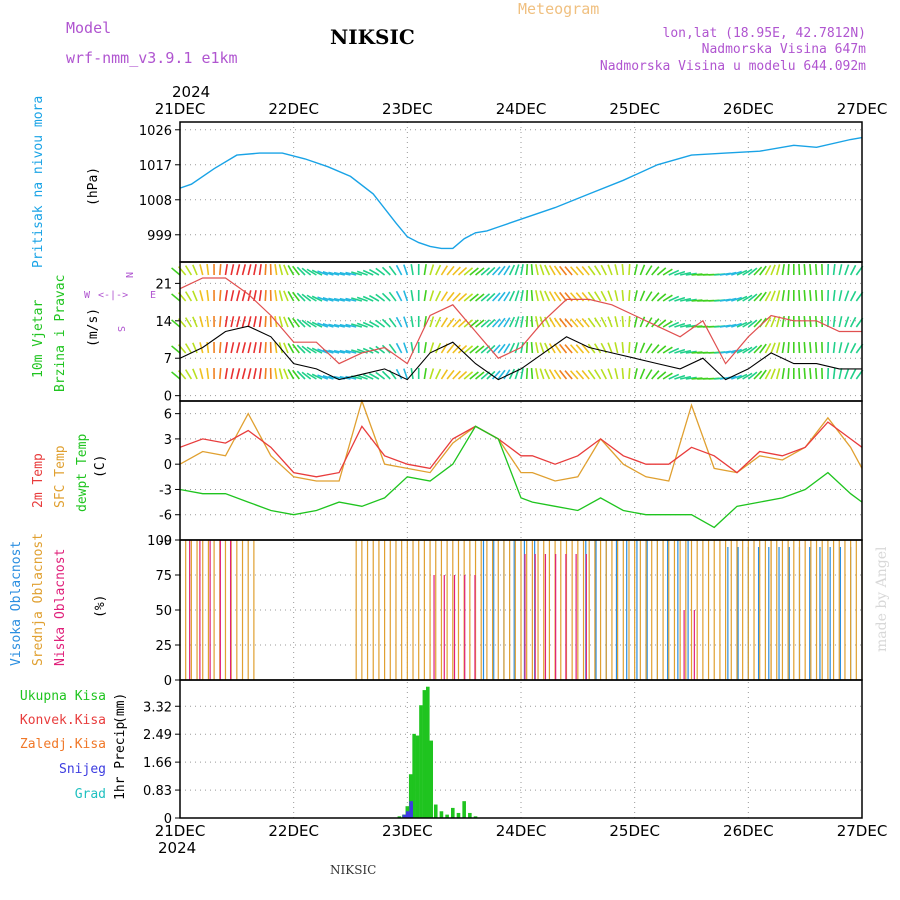 Image resolution: width=900 pixels, height=900 pixels. I want to click on temp-ylabel-2m: 2m Temp, so click(38, 480).